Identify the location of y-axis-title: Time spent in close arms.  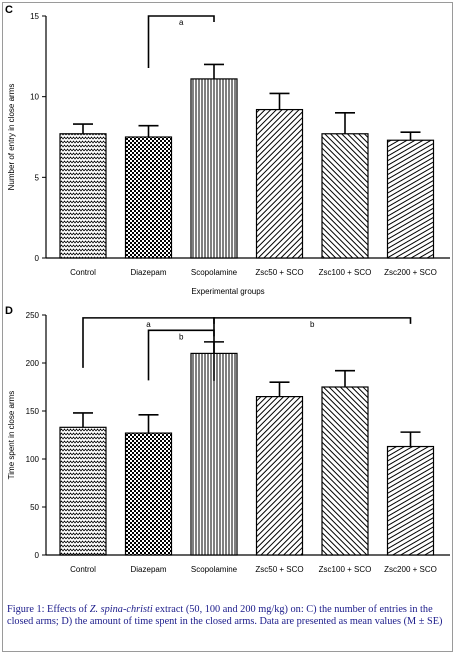
(11, 435).